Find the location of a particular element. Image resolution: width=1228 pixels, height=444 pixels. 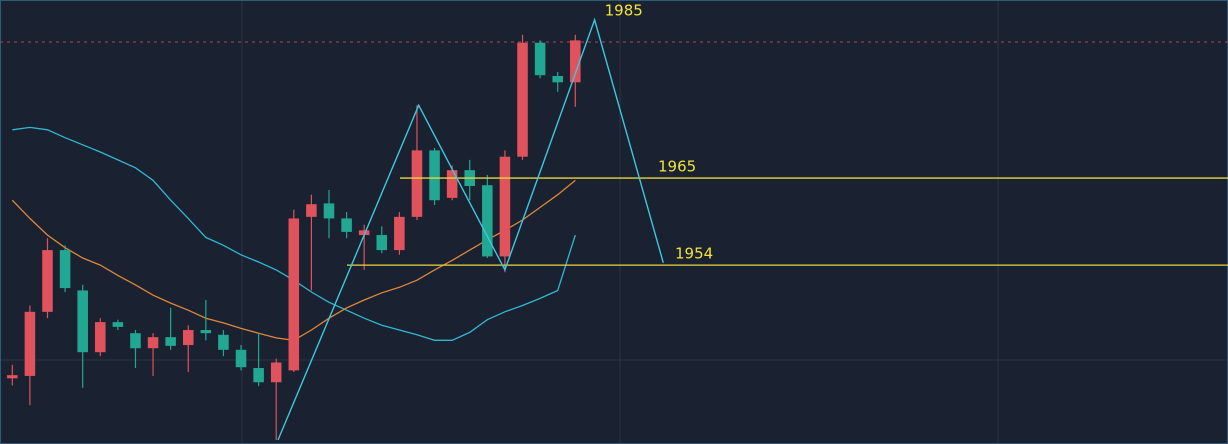

level-label: 1954 is located at coordinates (694, 254).